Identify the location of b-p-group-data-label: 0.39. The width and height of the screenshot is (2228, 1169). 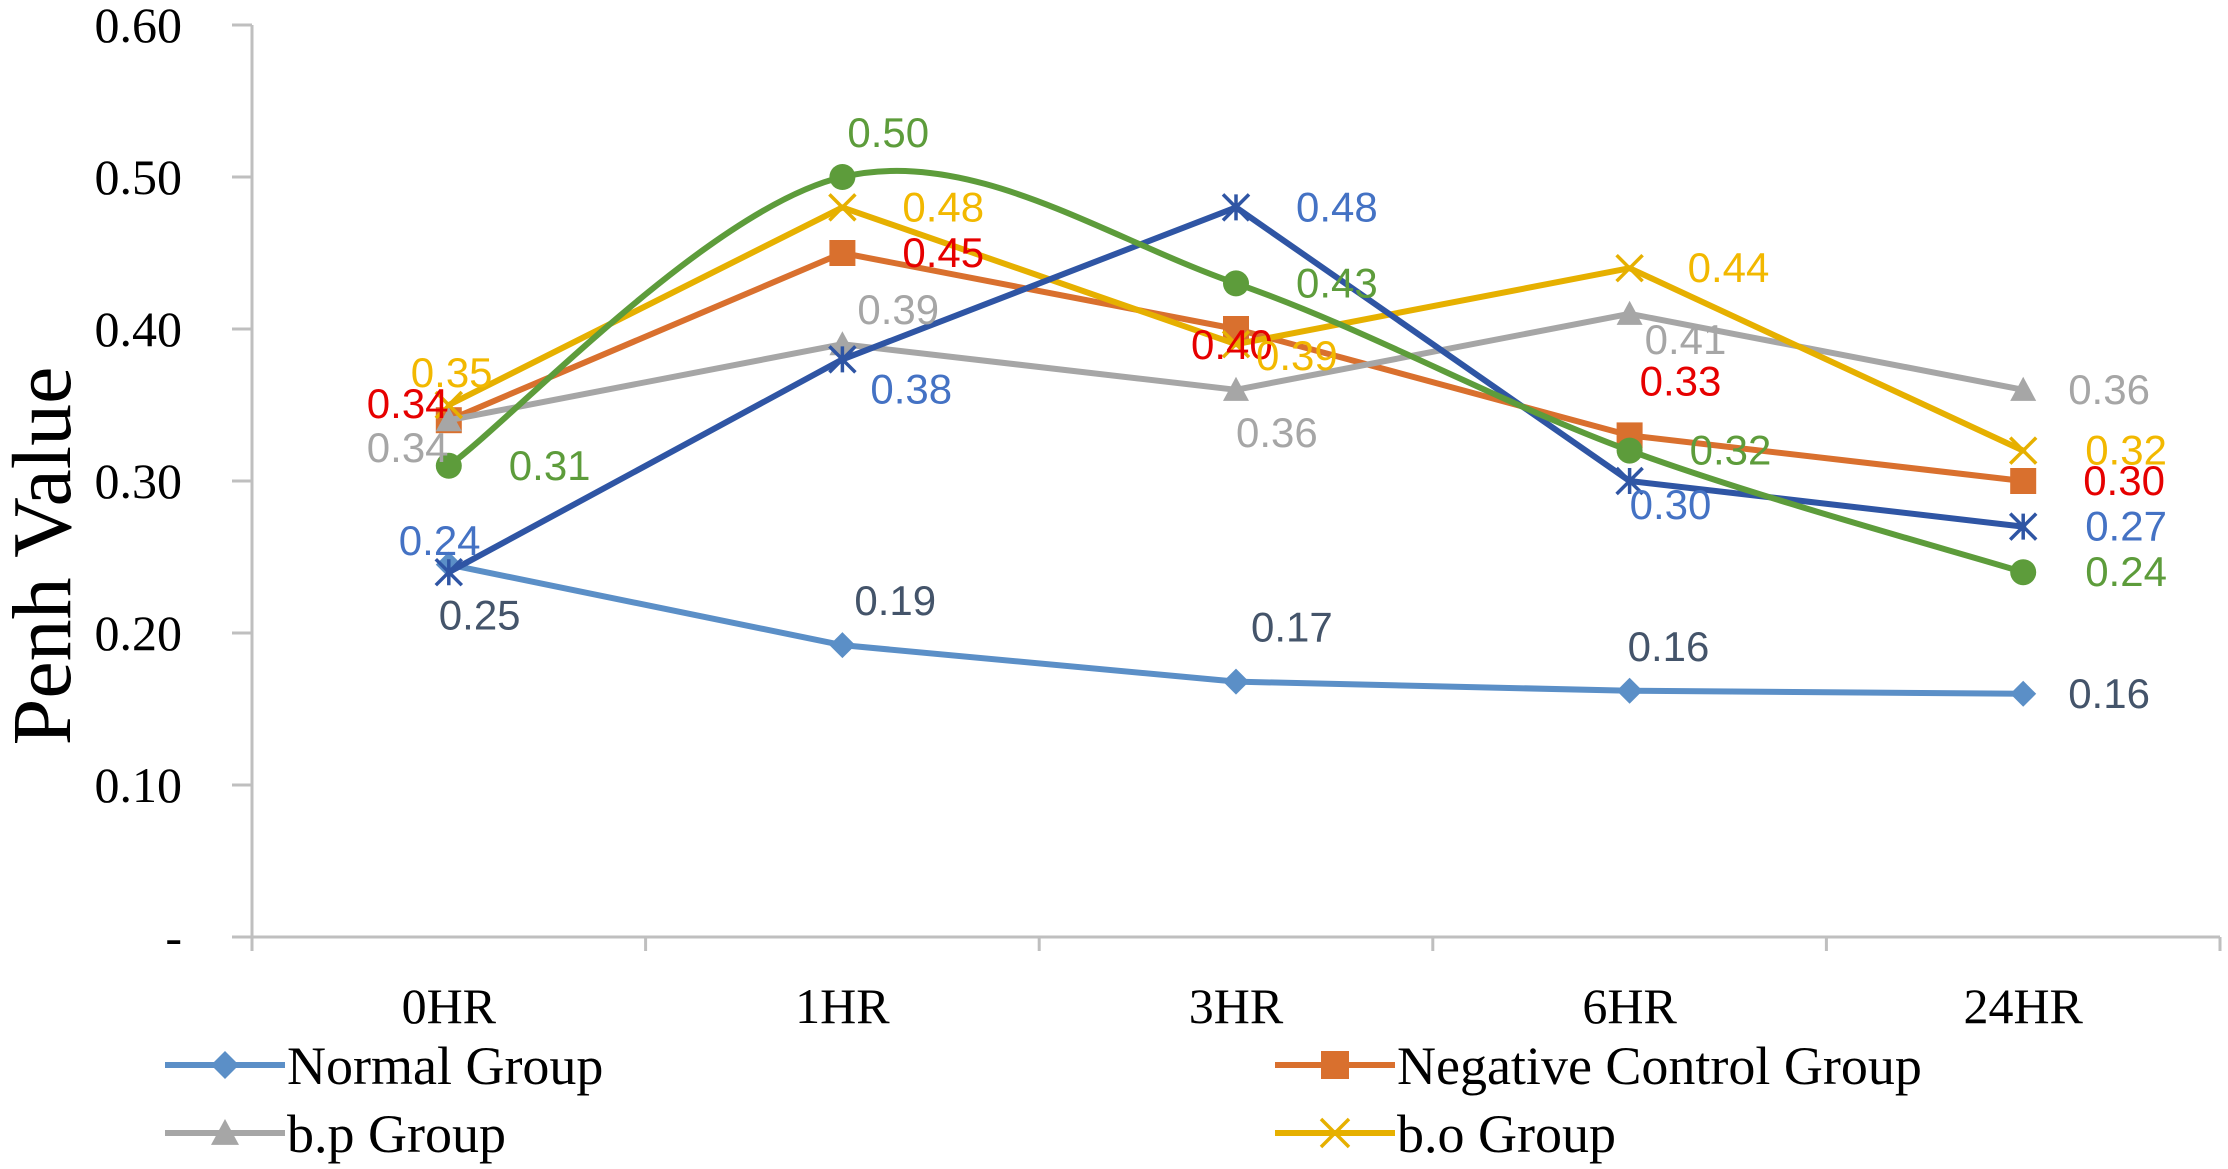
(898, 309).